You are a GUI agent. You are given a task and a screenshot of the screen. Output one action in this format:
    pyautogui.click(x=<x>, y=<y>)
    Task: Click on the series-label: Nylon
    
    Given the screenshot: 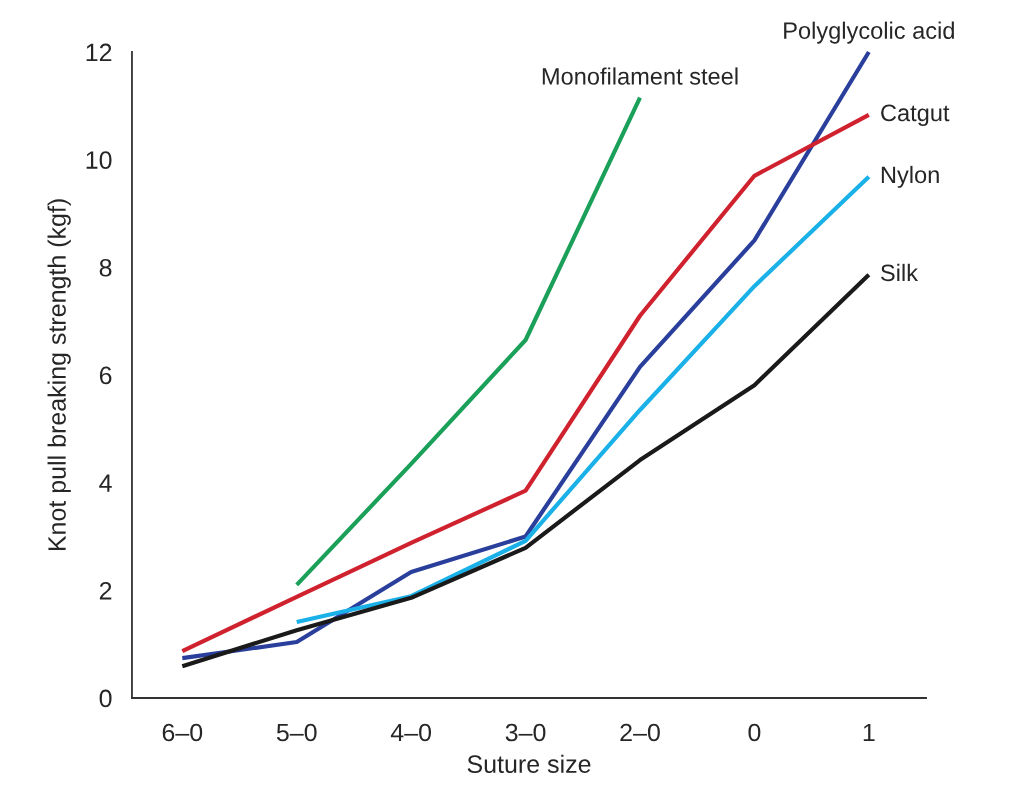 What is the action you would take?
    pyautogui.click(x=910, y=176)
    